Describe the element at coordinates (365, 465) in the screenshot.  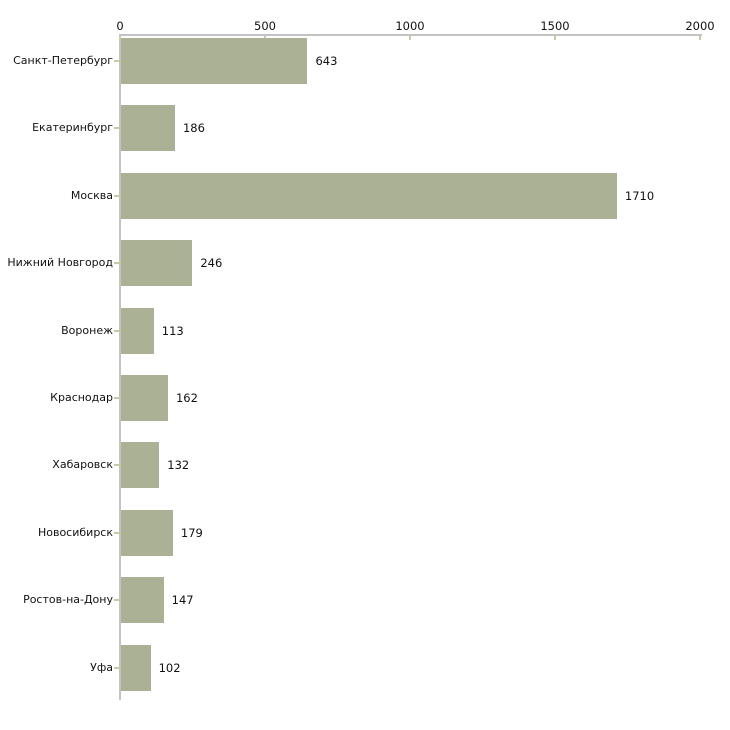
I see `bar-row: Хабаровск 132` at that location.